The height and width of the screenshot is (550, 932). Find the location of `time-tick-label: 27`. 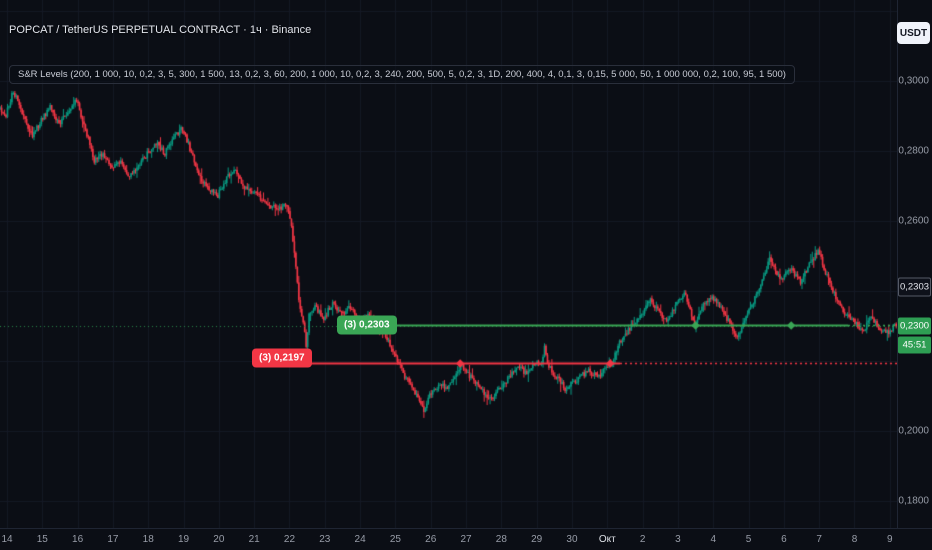

time-tick-label: 27 is located at coordinates (466, 539).